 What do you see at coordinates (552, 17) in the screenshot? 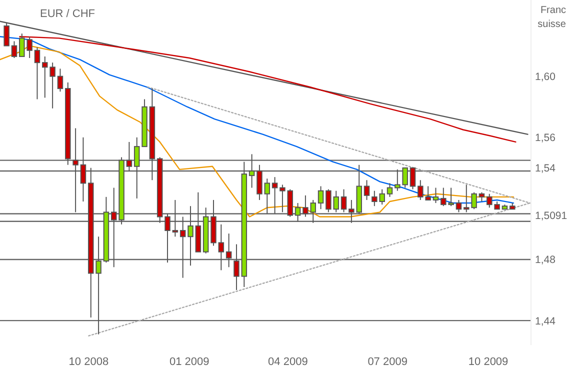
I see `y-axis-title: Franc suisse` at bounding box center [552, 17].